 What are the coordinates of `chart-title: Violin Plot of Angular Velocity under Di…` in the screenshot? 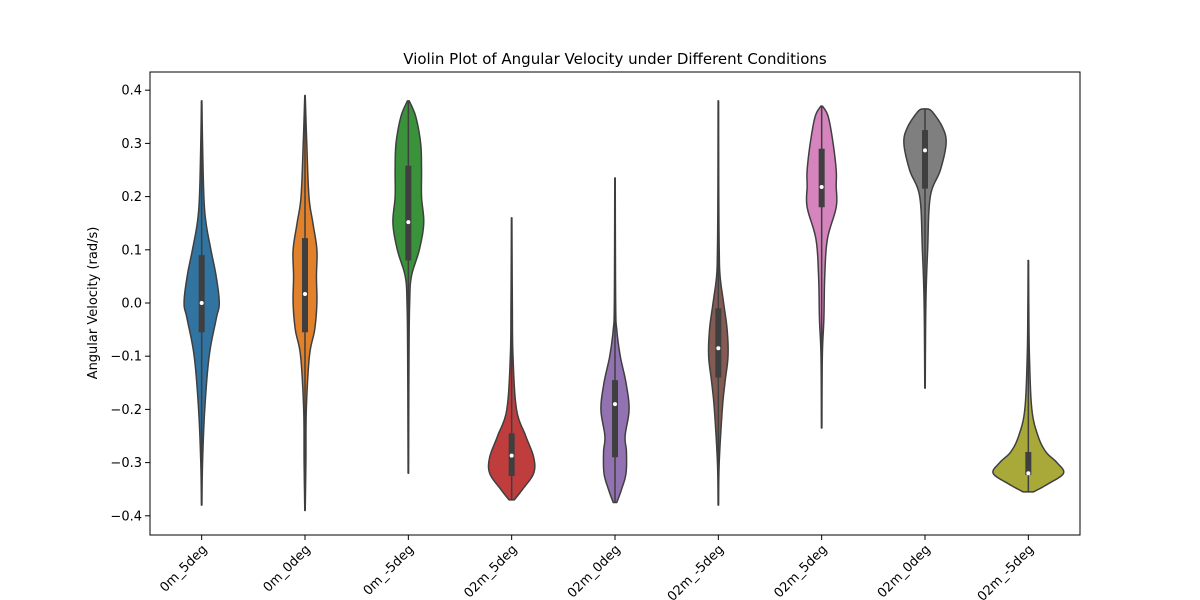 It's located at (615, 59).